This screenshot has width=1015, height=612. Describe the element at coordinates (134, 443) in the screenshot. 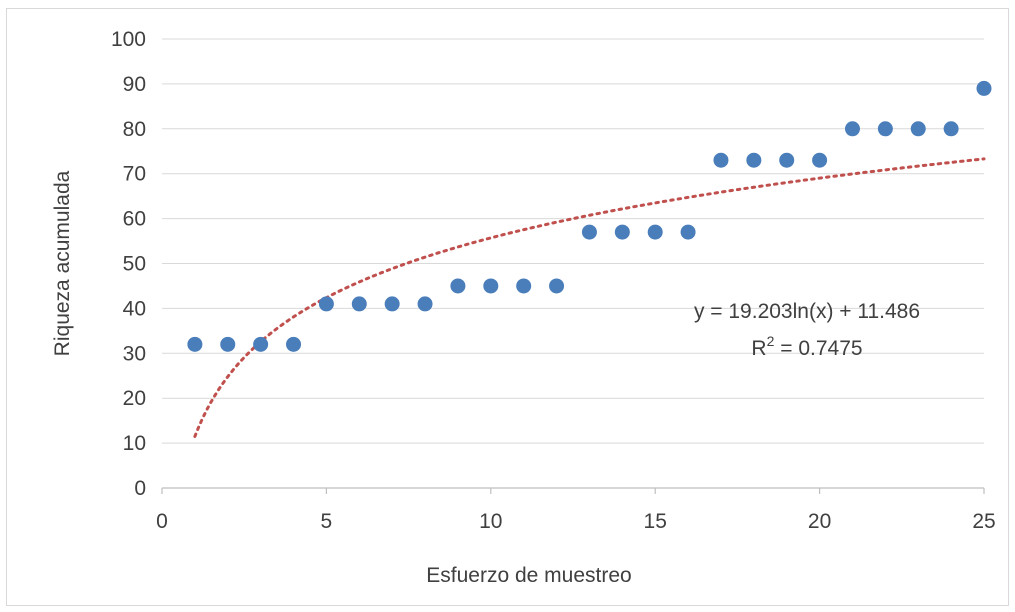

I see `y-tick-label-10: 10` at that location.